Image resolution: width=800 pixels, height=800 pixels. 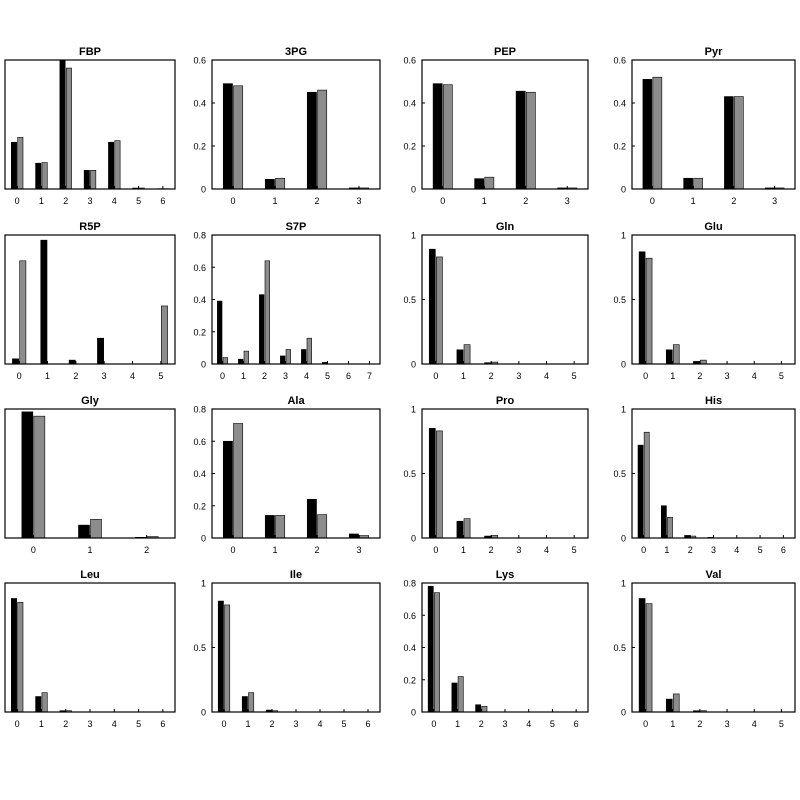 What do you see at coordinates (296, 227) in the screenshot?
I see `subplot-title: S7P` at bounding box center [296, 227].